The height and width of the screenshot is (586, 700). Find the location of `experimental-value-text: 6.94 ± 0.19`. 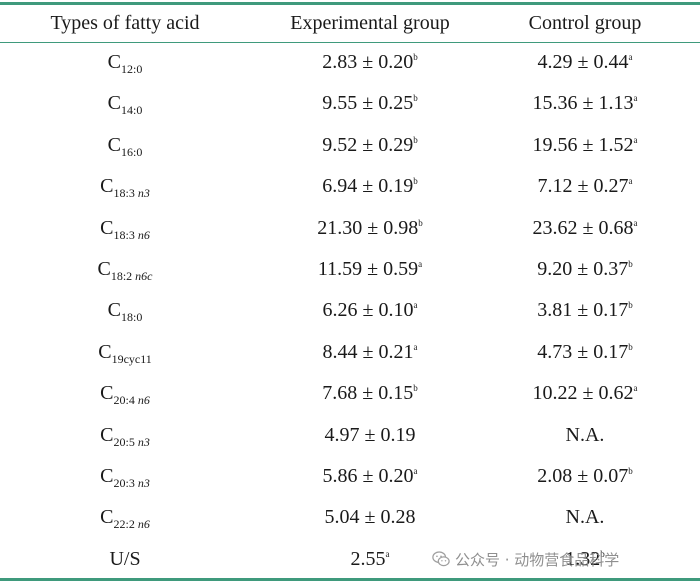

experimental-value-text: 6.94 ± 0.19 is located at coordinates (368, 186).